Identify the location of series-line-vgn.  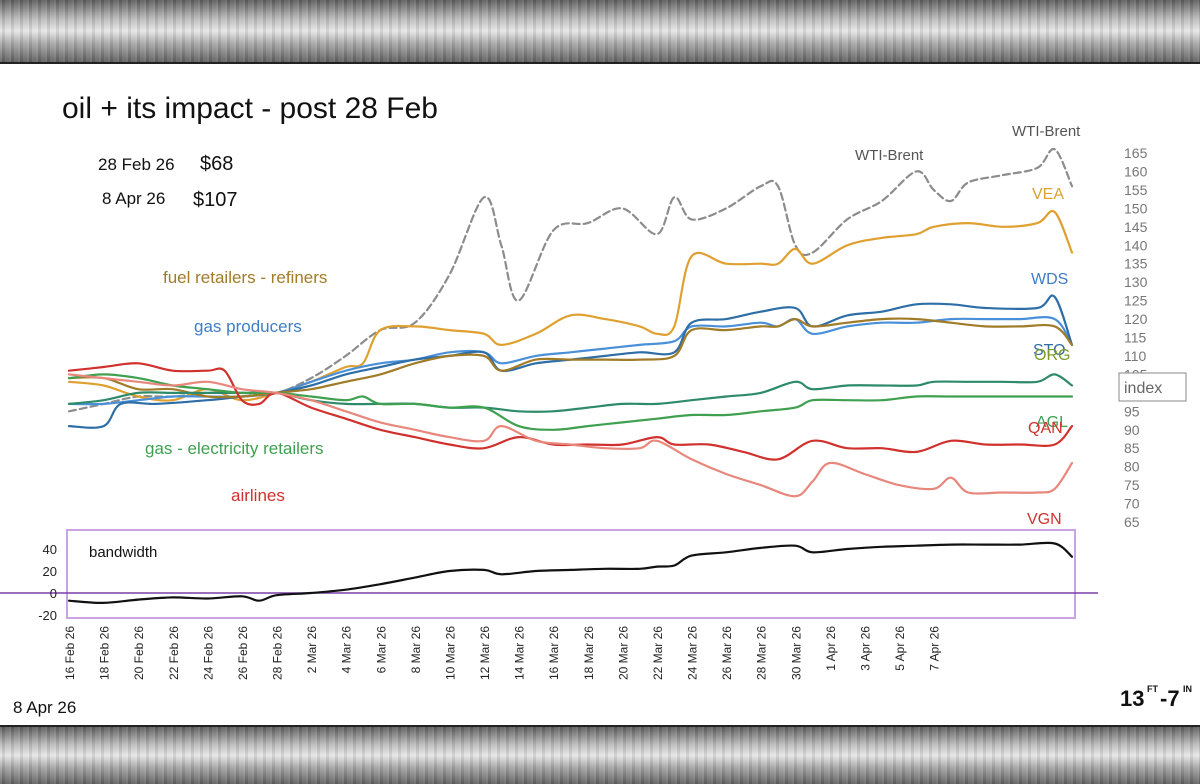
(570, 435).